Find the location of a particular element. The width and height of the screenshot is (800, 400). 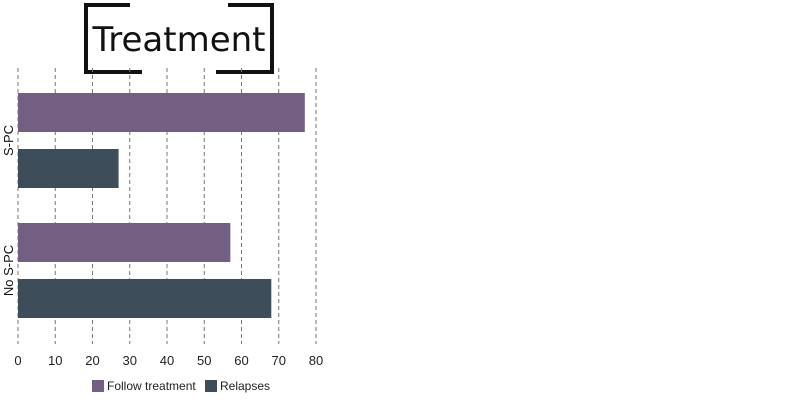

chart-title: Treatment is located at coordinates (178, 40).